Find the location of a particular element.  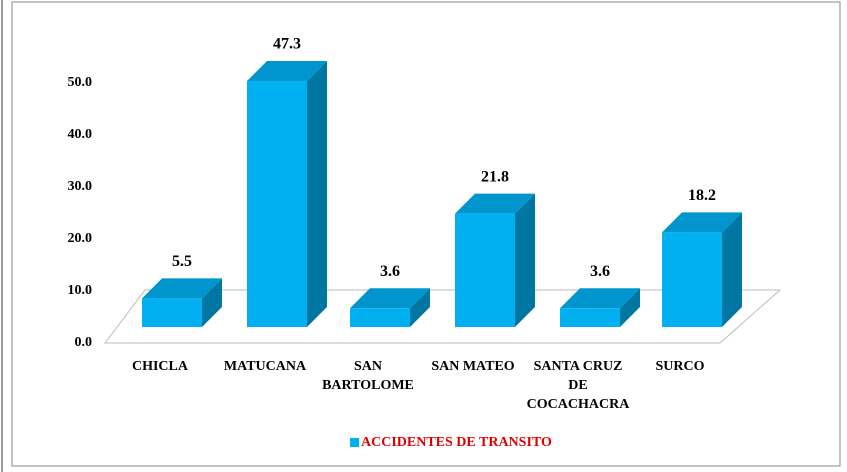

legend-swatch is located at coordinates (354, 442).